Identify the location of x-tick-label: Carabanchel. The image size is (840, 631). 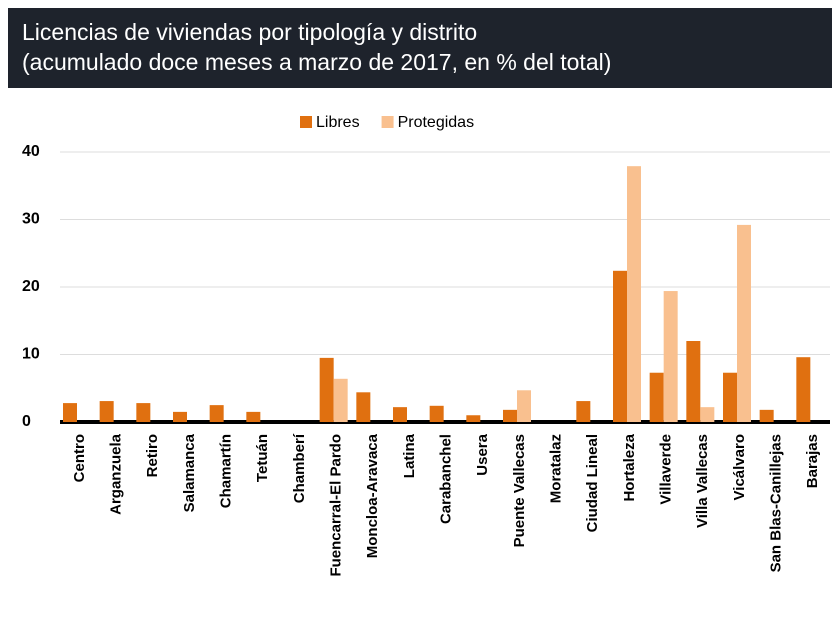
(445, 479).